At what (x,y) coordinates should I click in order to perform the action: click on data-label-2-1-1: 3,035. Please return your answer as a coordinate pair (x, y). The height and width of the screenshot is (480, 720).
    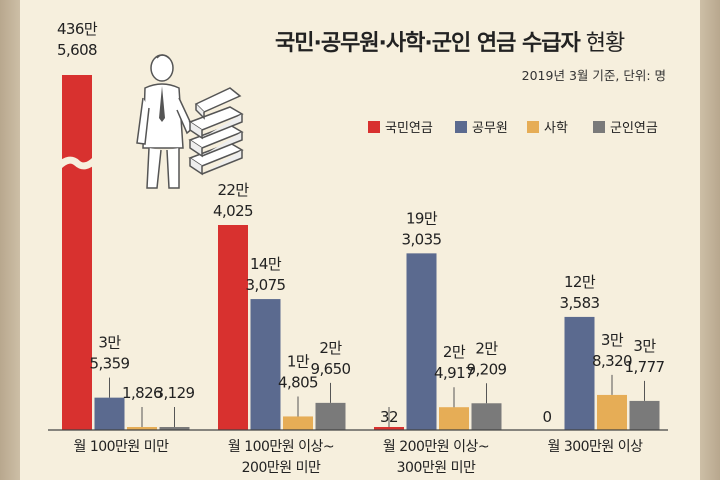
    Looking at the image, I should click on (422, 239).